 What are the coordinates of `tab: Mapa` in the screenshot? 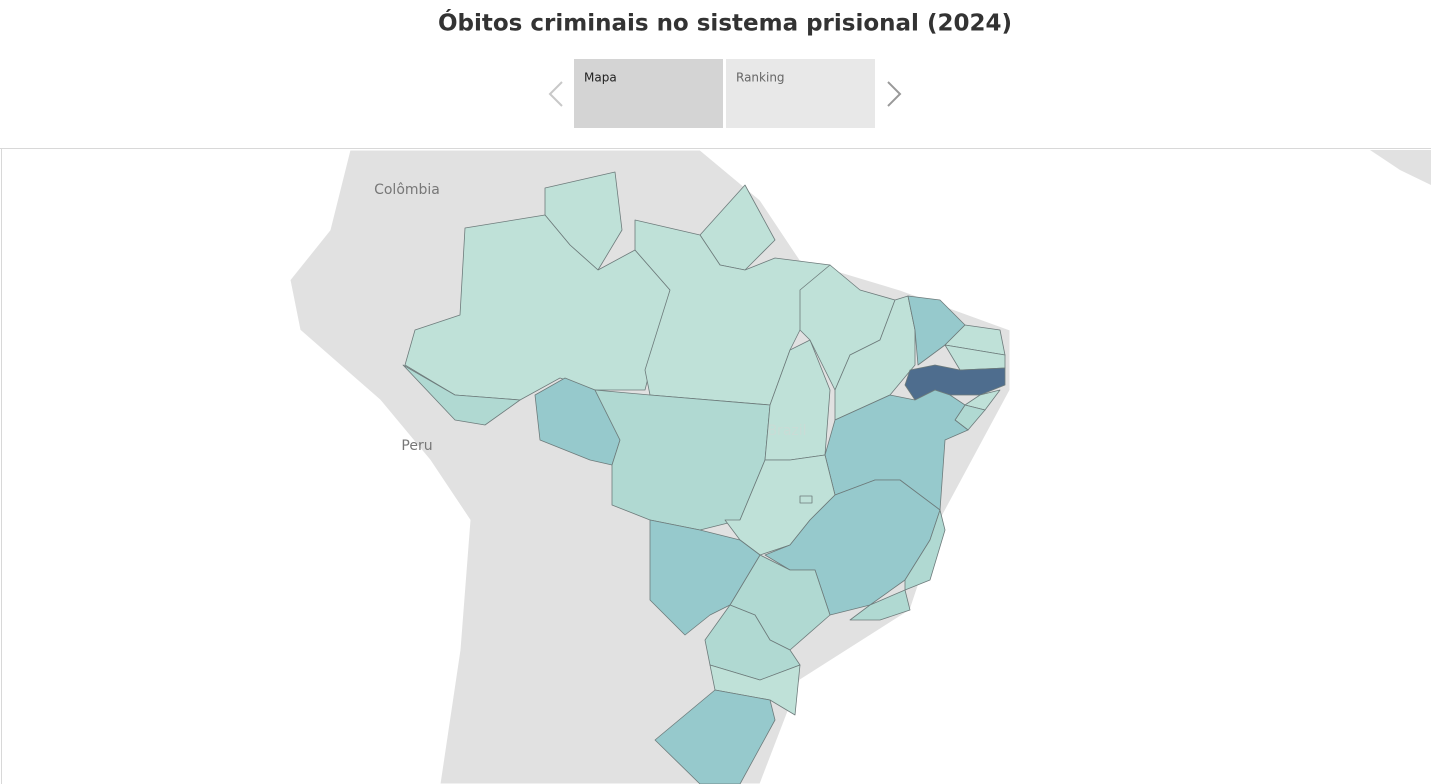 It's located at (648, 93).